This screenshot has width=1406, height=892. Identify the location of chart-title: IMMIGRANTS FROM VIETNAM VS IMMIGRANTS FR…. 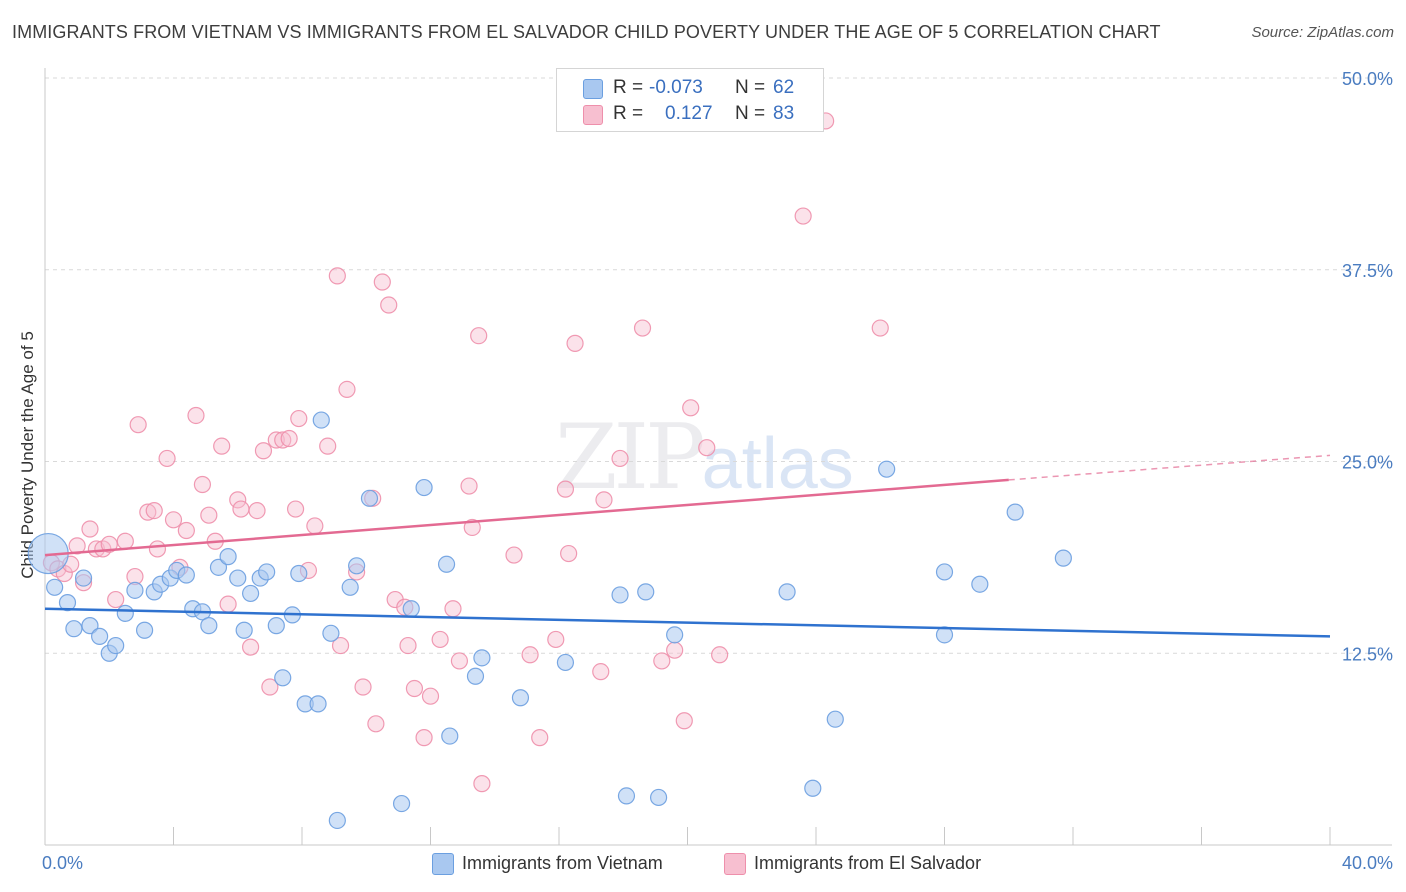
(586, 32).